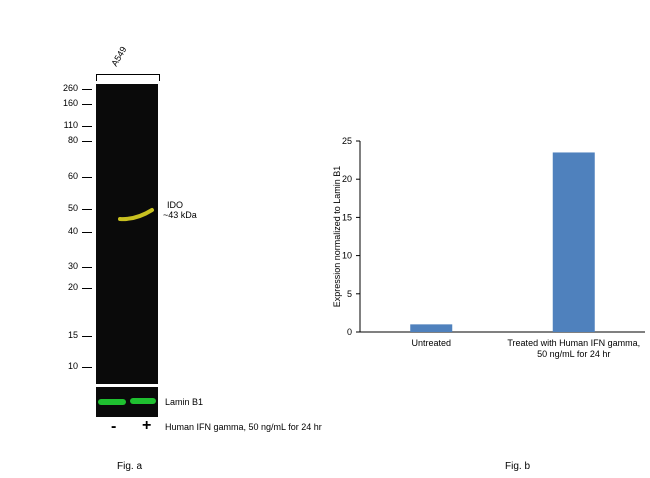 The height and width of the screenshot is (478, 650). Describe the element at coordinates (72, 335) in the screenshot. I see `mw-marker-label: 15` at that location.